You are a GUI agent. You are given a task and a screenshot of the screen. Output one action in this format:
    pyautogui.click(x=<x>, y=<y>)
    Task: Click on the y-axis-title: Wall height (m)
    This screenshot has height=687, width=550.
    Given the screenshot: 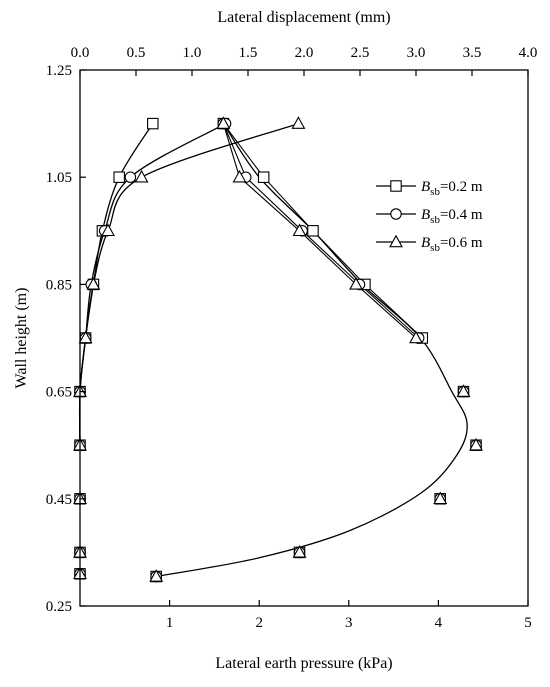 What is the action you would take?
    pyautogui.click(x=21, y=338)
    